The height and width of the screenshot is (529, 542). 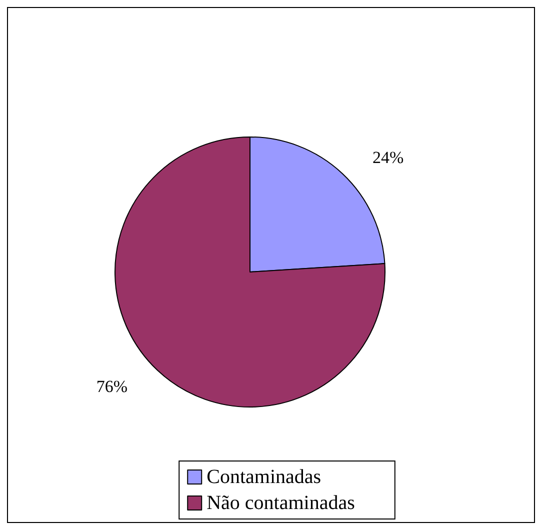 What do you see at coordinates (264, 477) in the screenshot?
I see `legend-label: Contaminadas` at bounding box center [264, 477].